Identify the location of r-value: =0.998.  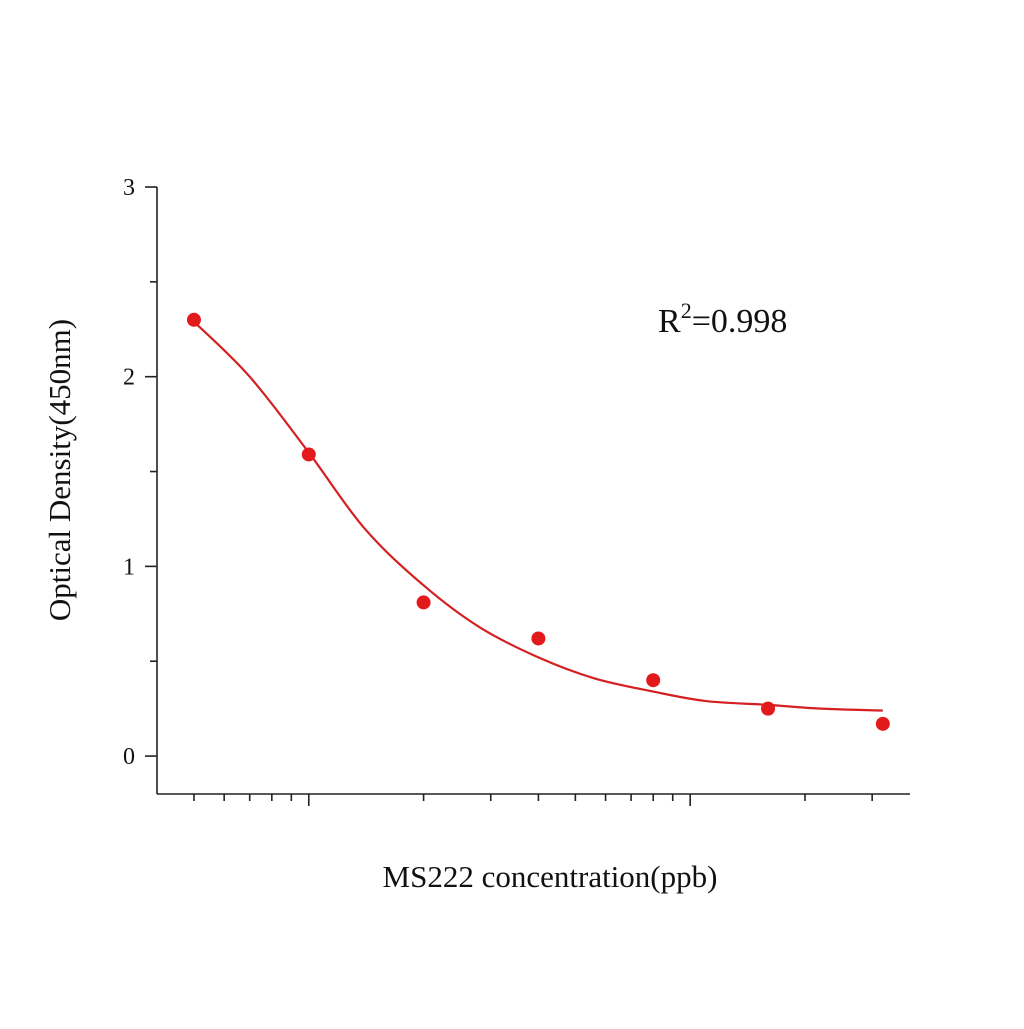
(740, 321).